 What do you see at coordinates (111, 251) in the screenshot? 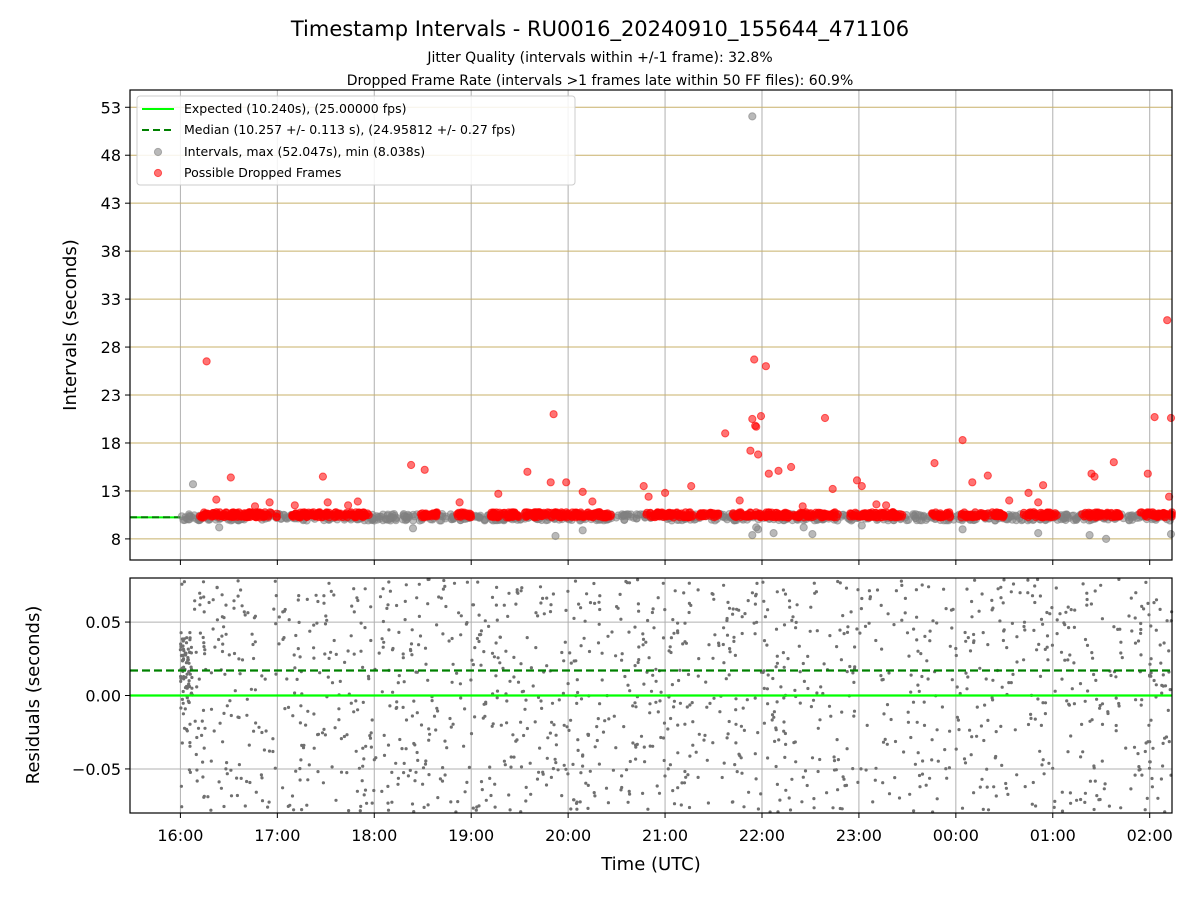
I see `intervals-y-tick-label: 38` at bounding box center [111, 251].